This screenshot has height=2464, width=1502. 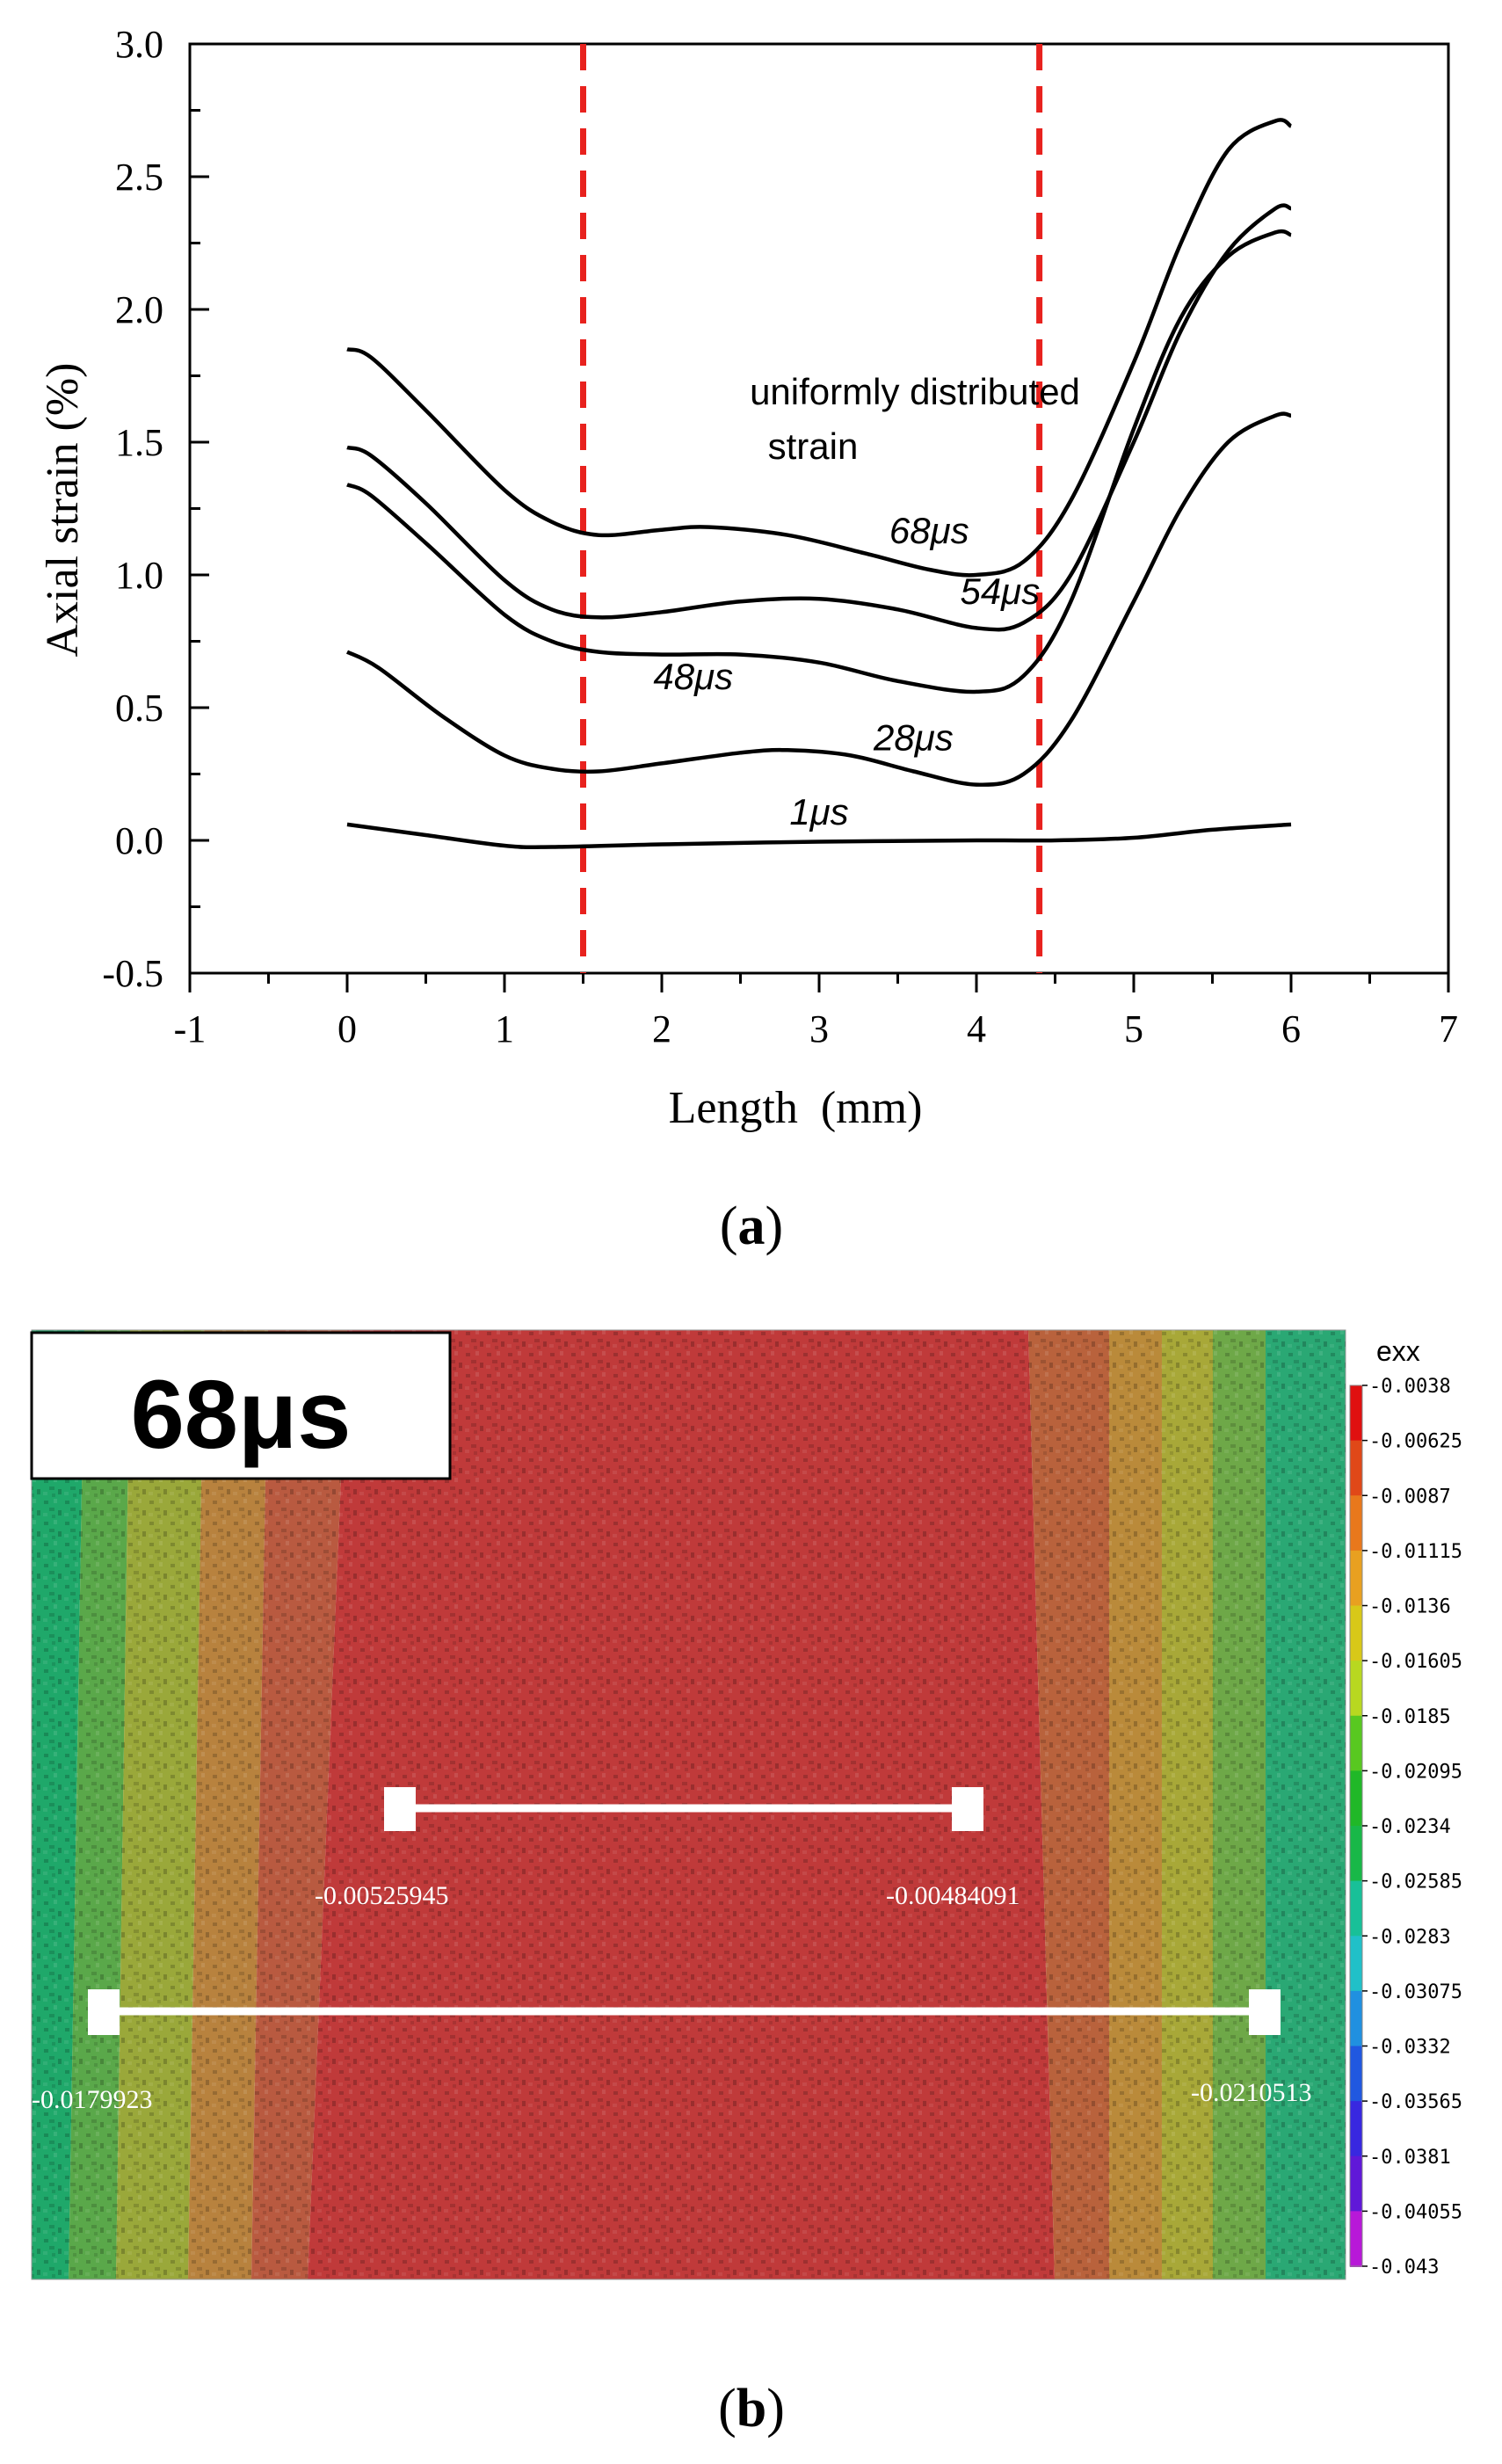 I want to click on time-label-number: 68μs, so click(x=241, y=1415).